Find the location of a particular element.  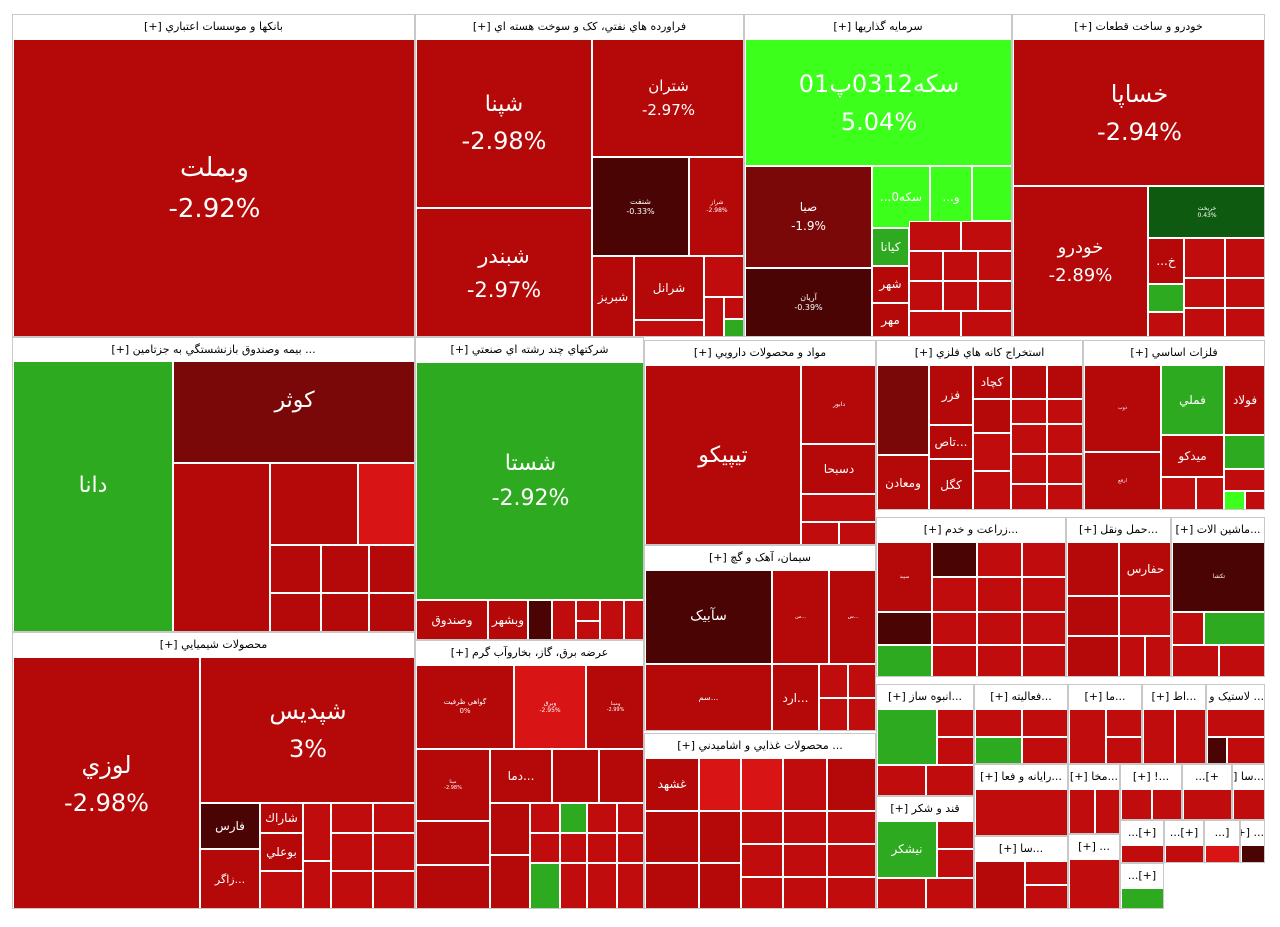

sector-header: بانکها و موسسات اعتباري [+] is located at coordinates (213, 27).